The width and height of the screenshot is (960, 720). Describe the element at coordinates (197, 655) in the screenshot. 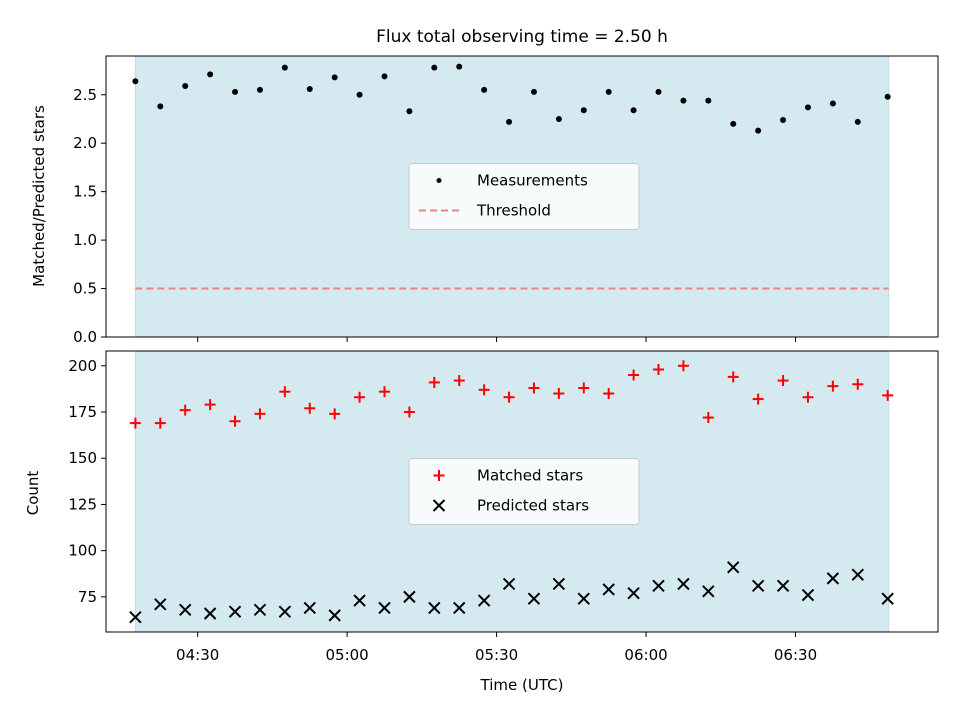

I see `x-tick-label: 04:30` at that location.